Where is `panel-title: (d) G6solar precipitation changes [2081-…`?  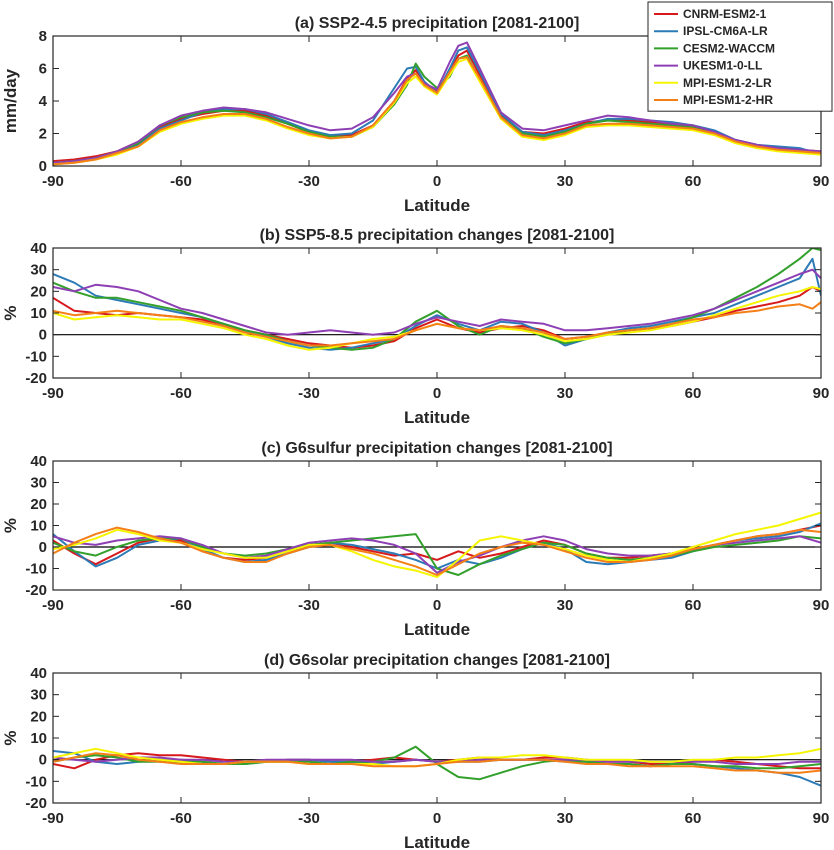 panel-title: (d) G6solar precipitation changes [2081-… is located at coordinates (437, 660).